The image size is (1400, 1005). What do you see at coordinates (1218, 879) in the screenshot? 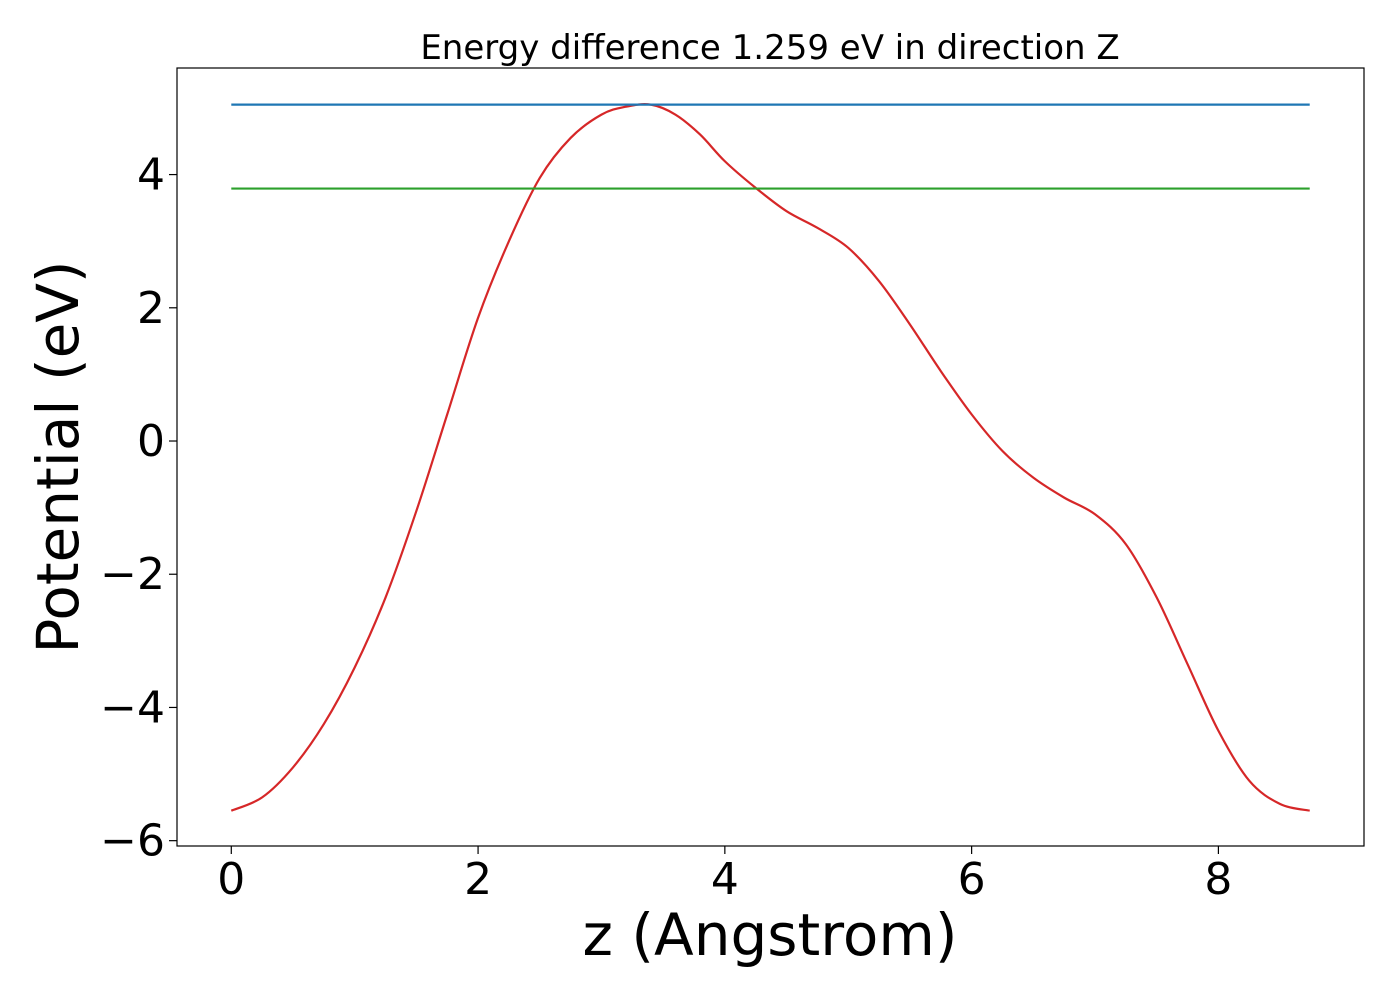
I see `x-tick-label: 8` at bounding box center [1218, 879].